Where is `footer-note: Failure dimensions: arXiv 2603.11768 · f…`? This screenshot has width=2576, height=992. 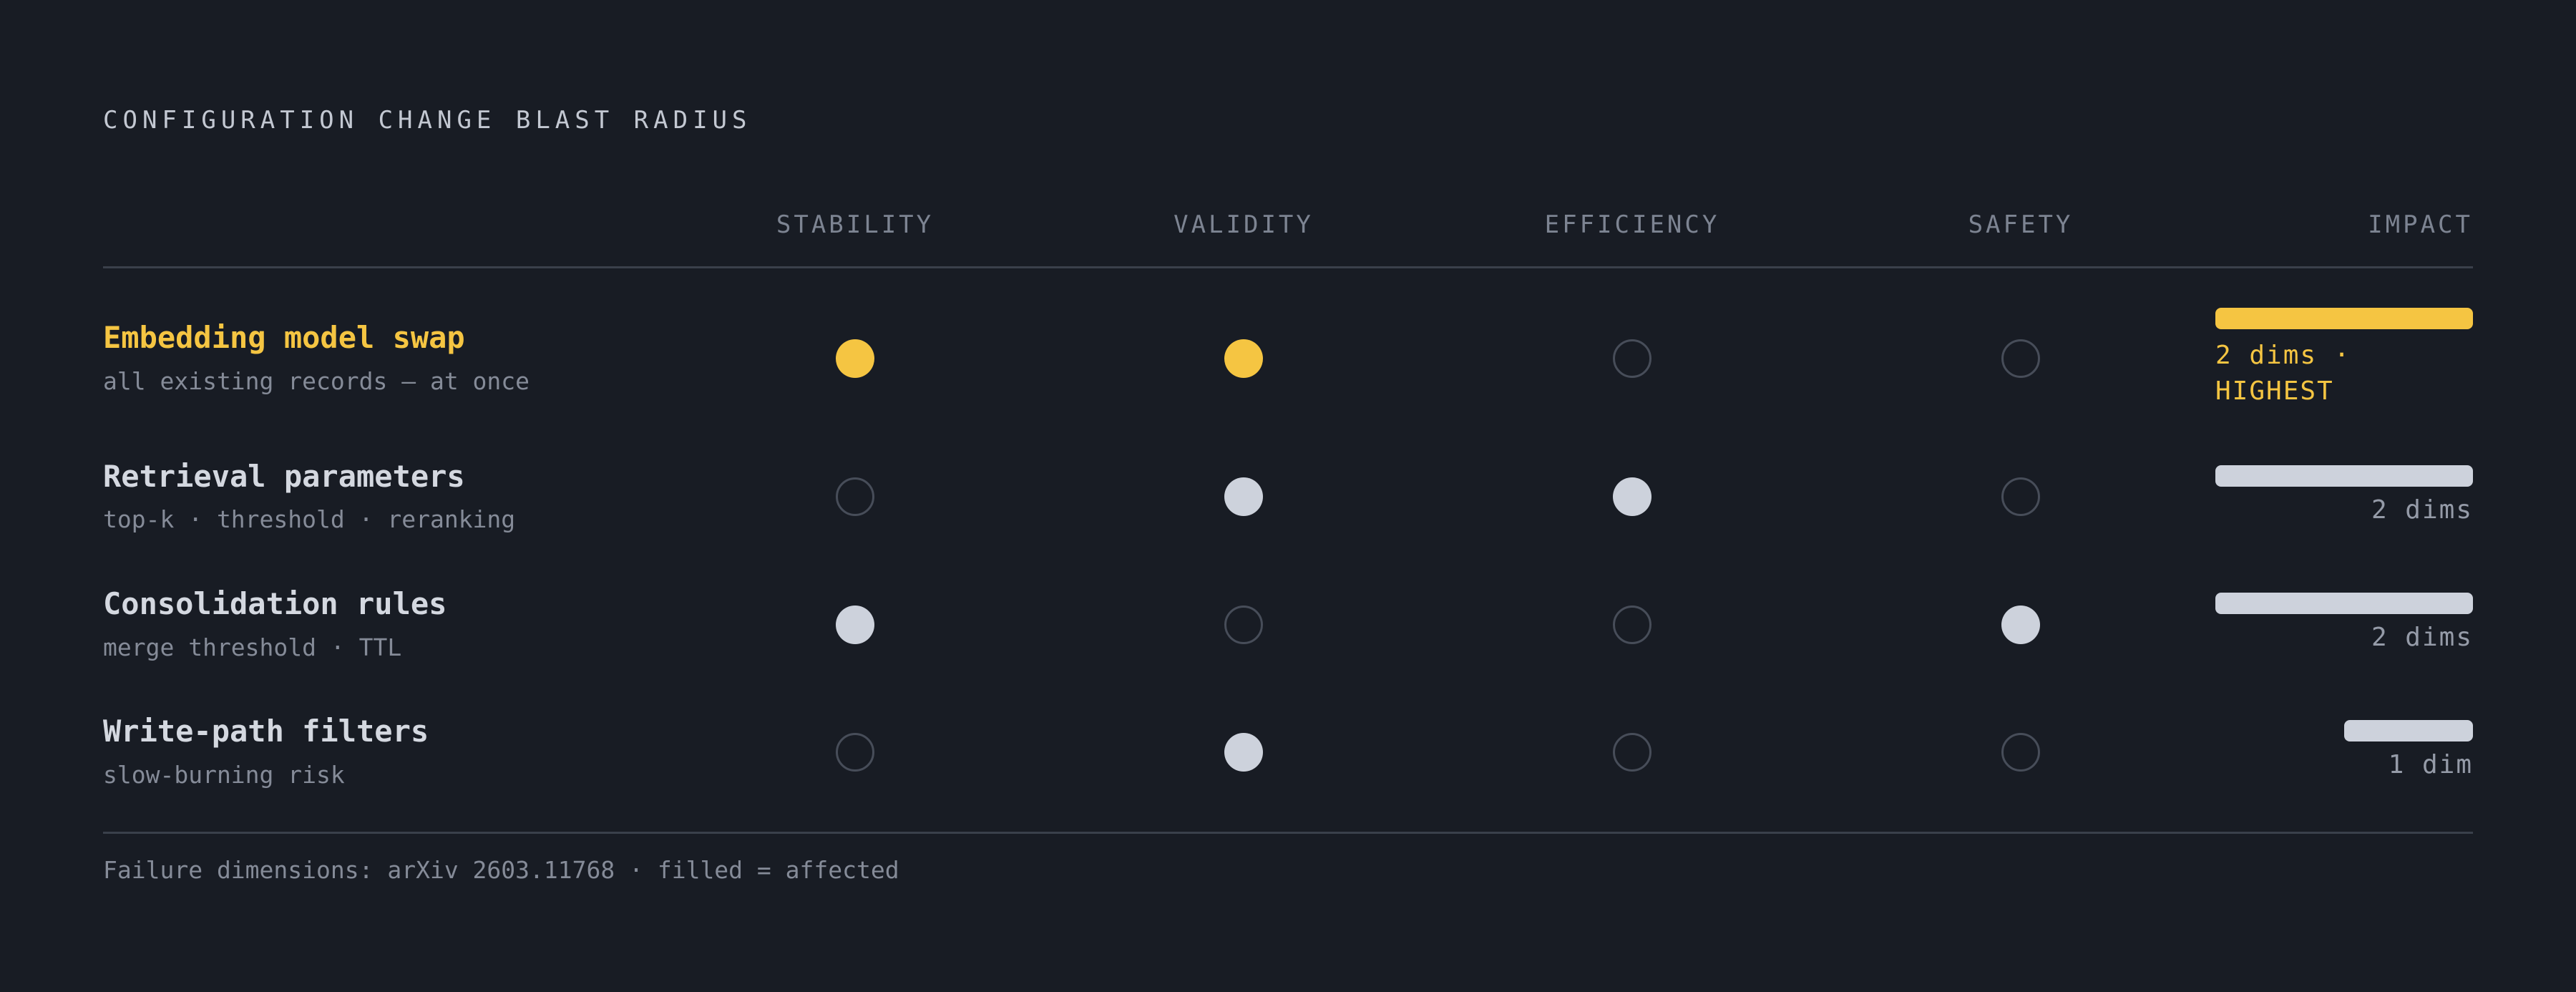
footer-note: Failure dimensions: arXiv 2603.11768 · f… is located at coordinates (501, 870).